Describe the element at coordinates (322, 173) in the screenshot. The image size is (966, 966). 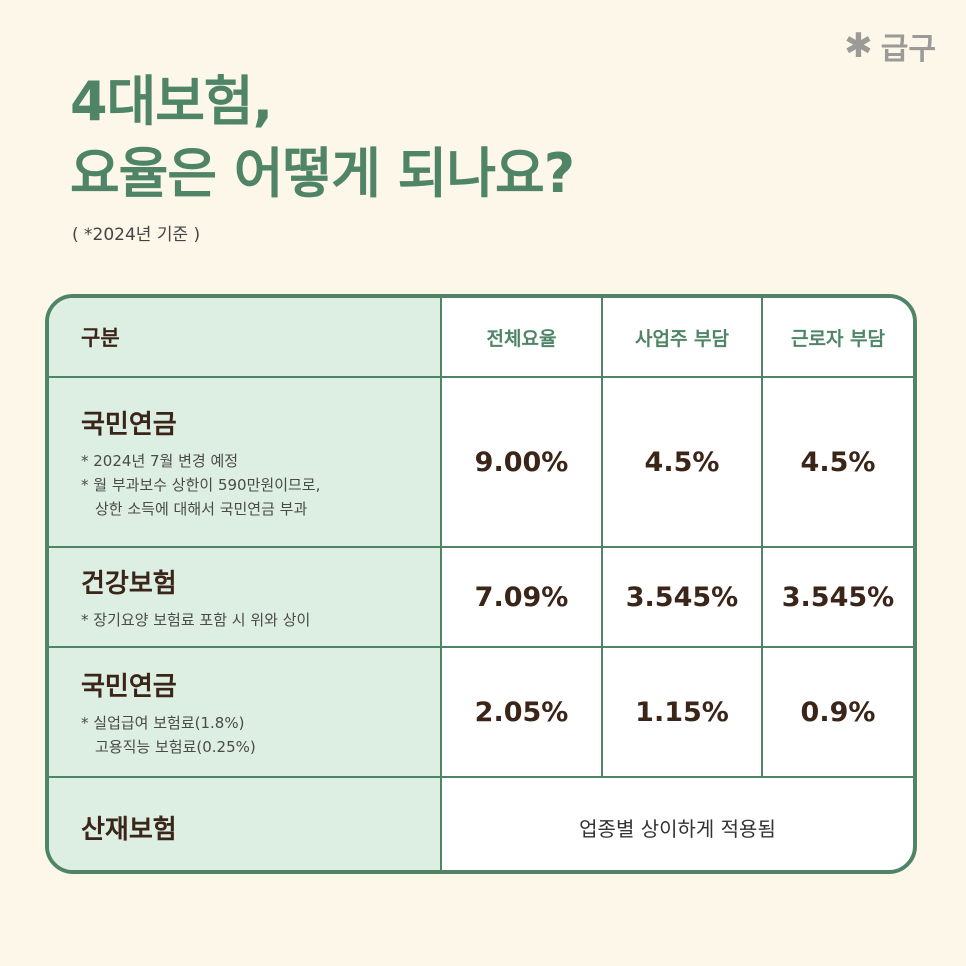
I see `title-line-2: 요율은 어떻게 되나요?` at that location.